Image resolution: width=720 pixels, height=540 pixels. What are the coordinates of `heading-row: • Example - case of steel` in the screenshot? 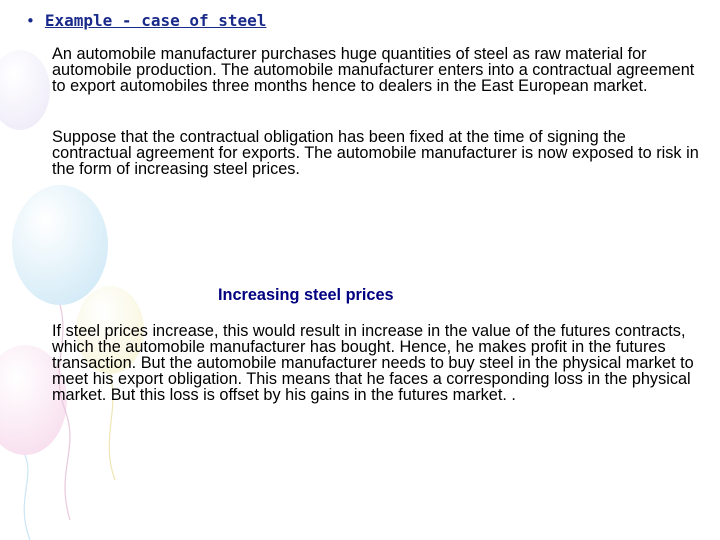 It's located at (146, 20).